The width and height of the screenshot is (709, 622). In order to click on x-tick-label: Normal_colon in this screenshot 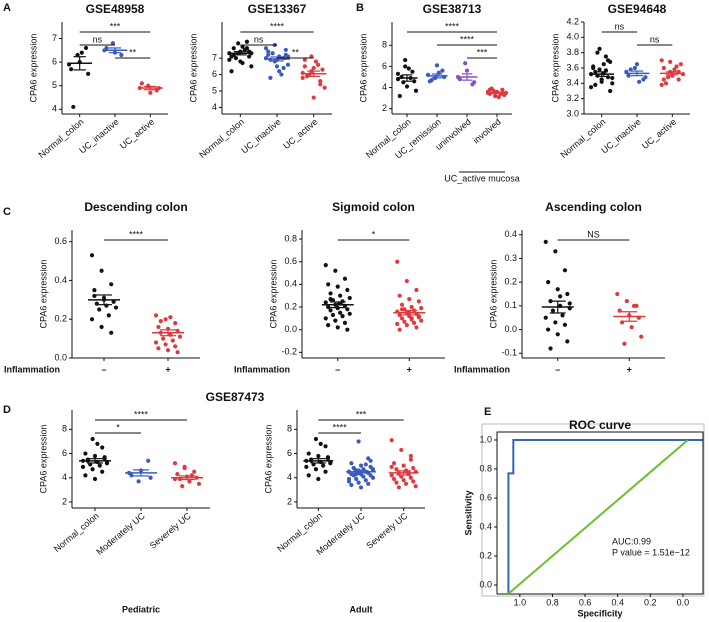, I will do `click(61, 138)`.